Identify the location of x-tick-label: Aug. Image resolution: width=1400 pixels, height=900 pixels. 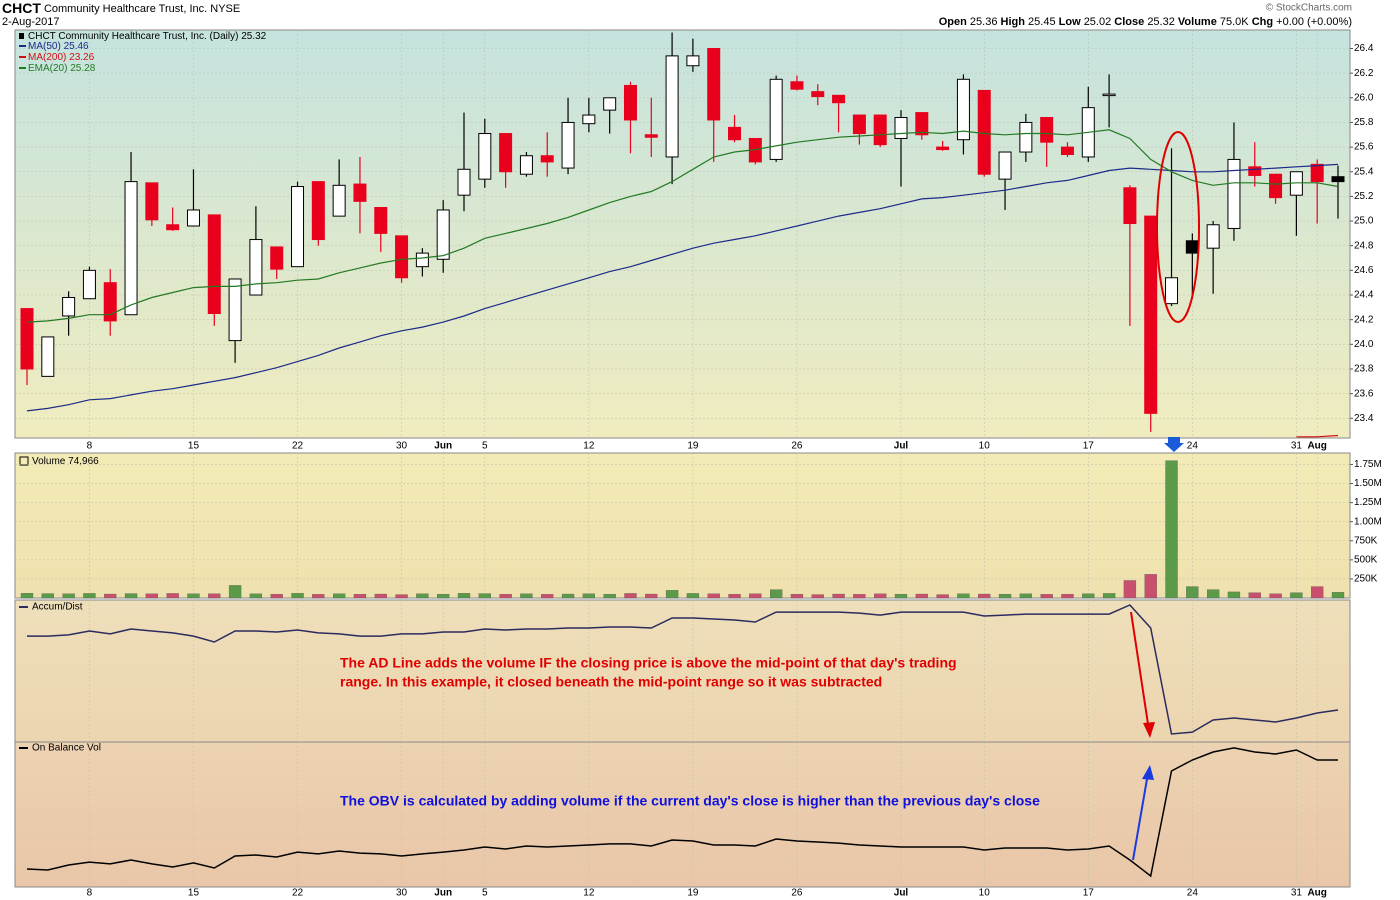
(1316, 446).